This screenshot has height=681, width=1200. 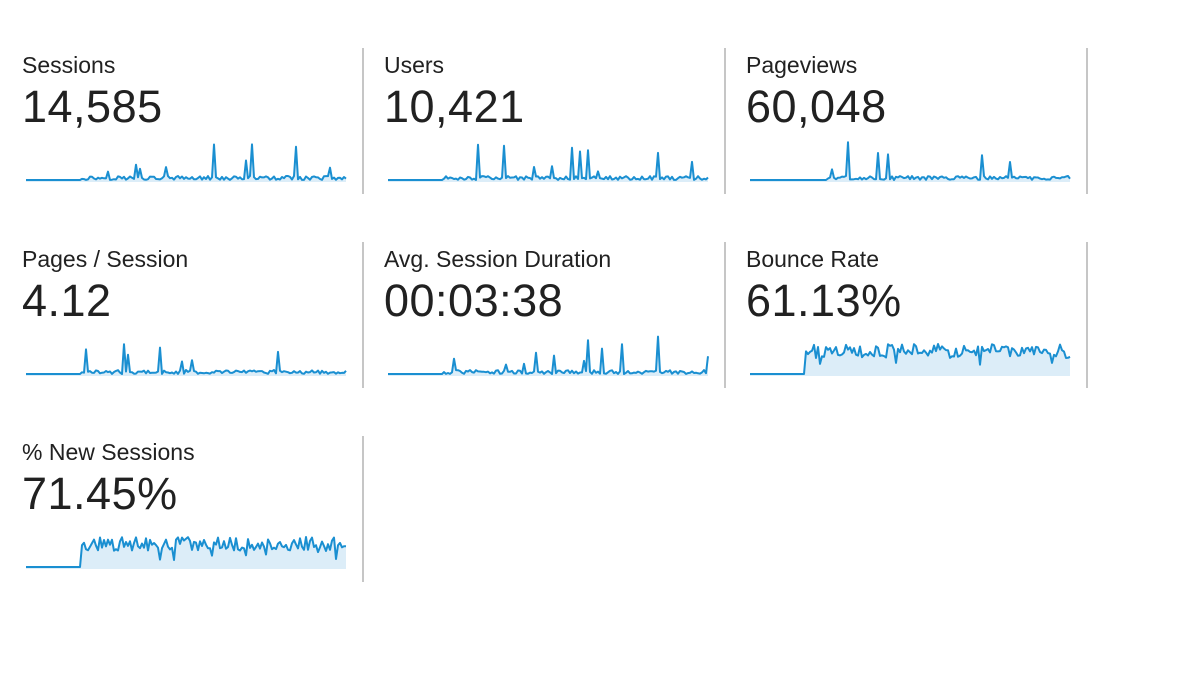 I want to click on metric-tile-bounce-rate: Bounce Rate 61.13%, so click(x=917, y=317).